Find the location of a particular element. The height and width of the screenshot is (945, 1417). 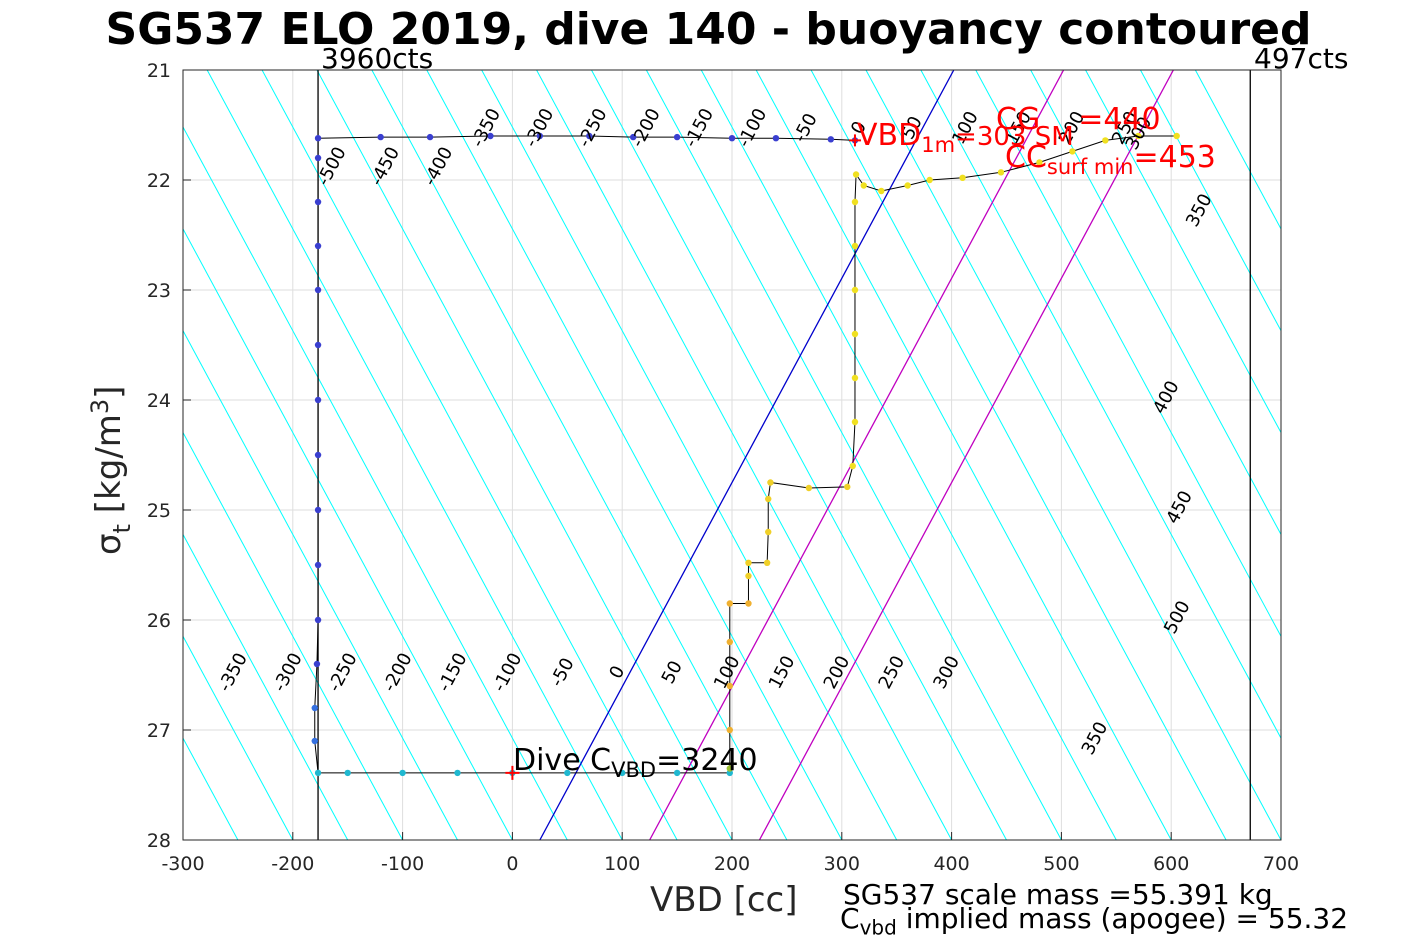

x-axis-label: VBD [cc] is located at coordinates (724, 900).